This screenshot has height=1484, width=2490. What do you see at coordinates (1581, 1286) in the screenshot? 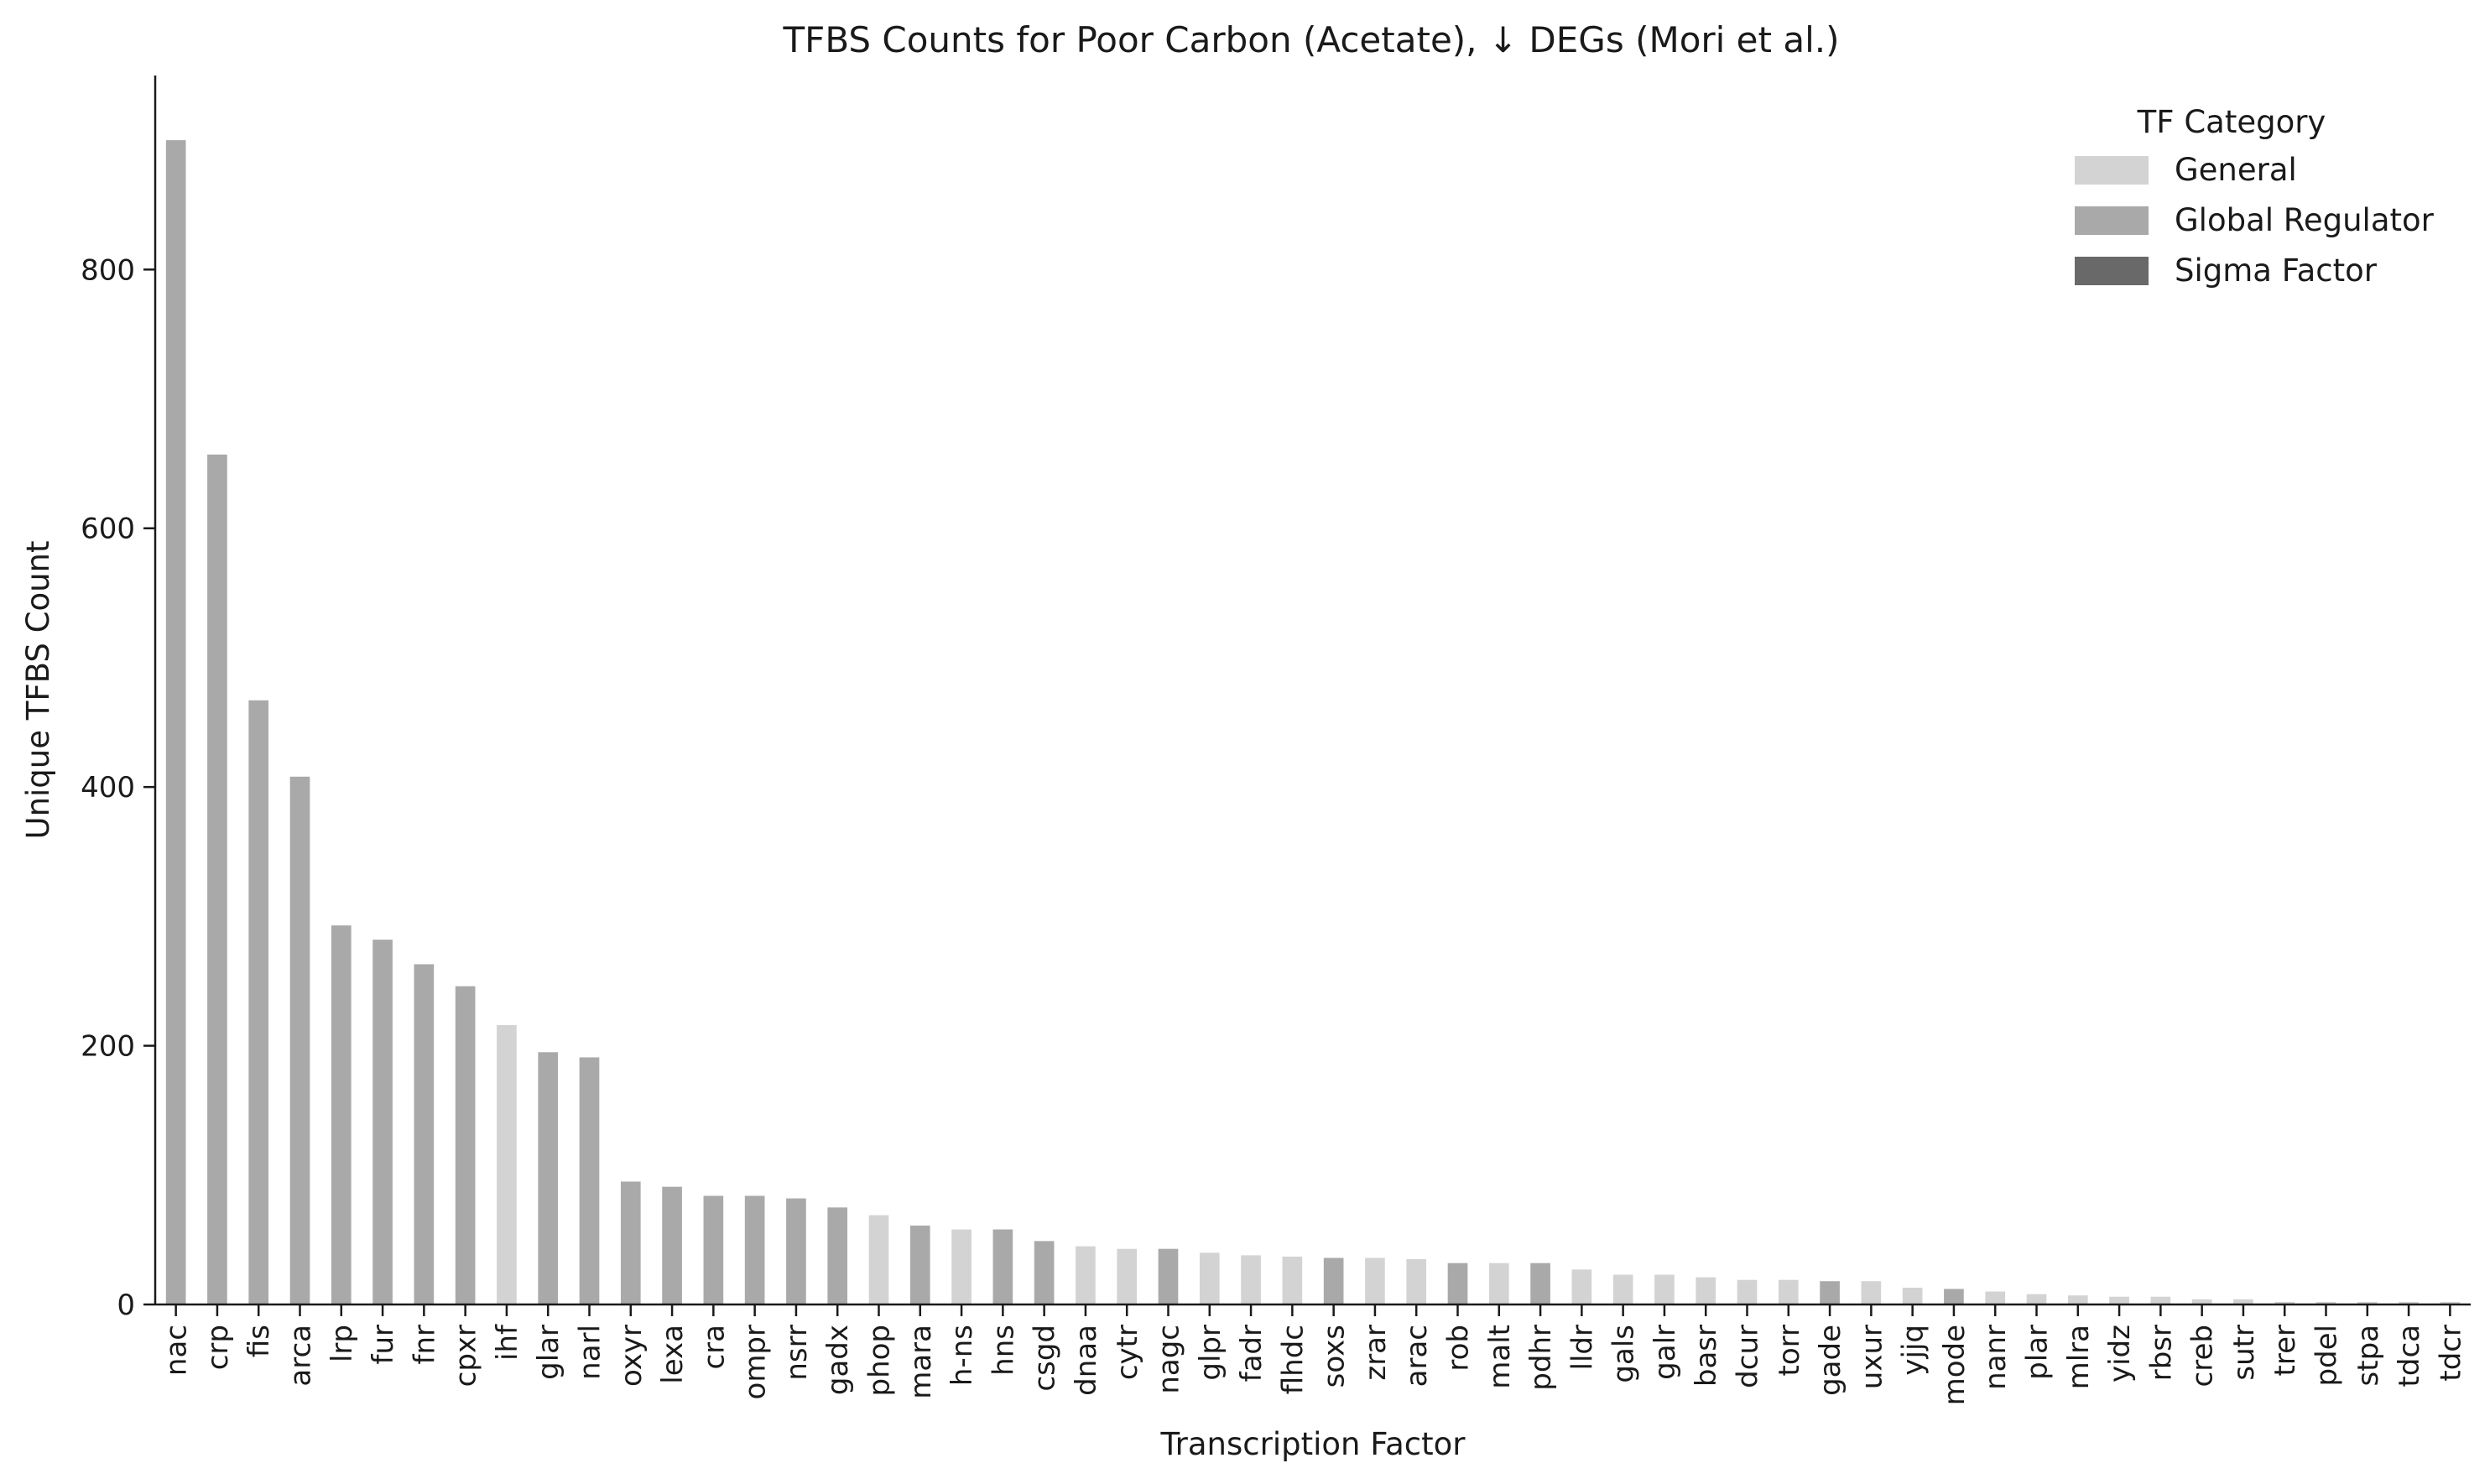
I see `bar-lldr` at bounding box center [1581, 1286].